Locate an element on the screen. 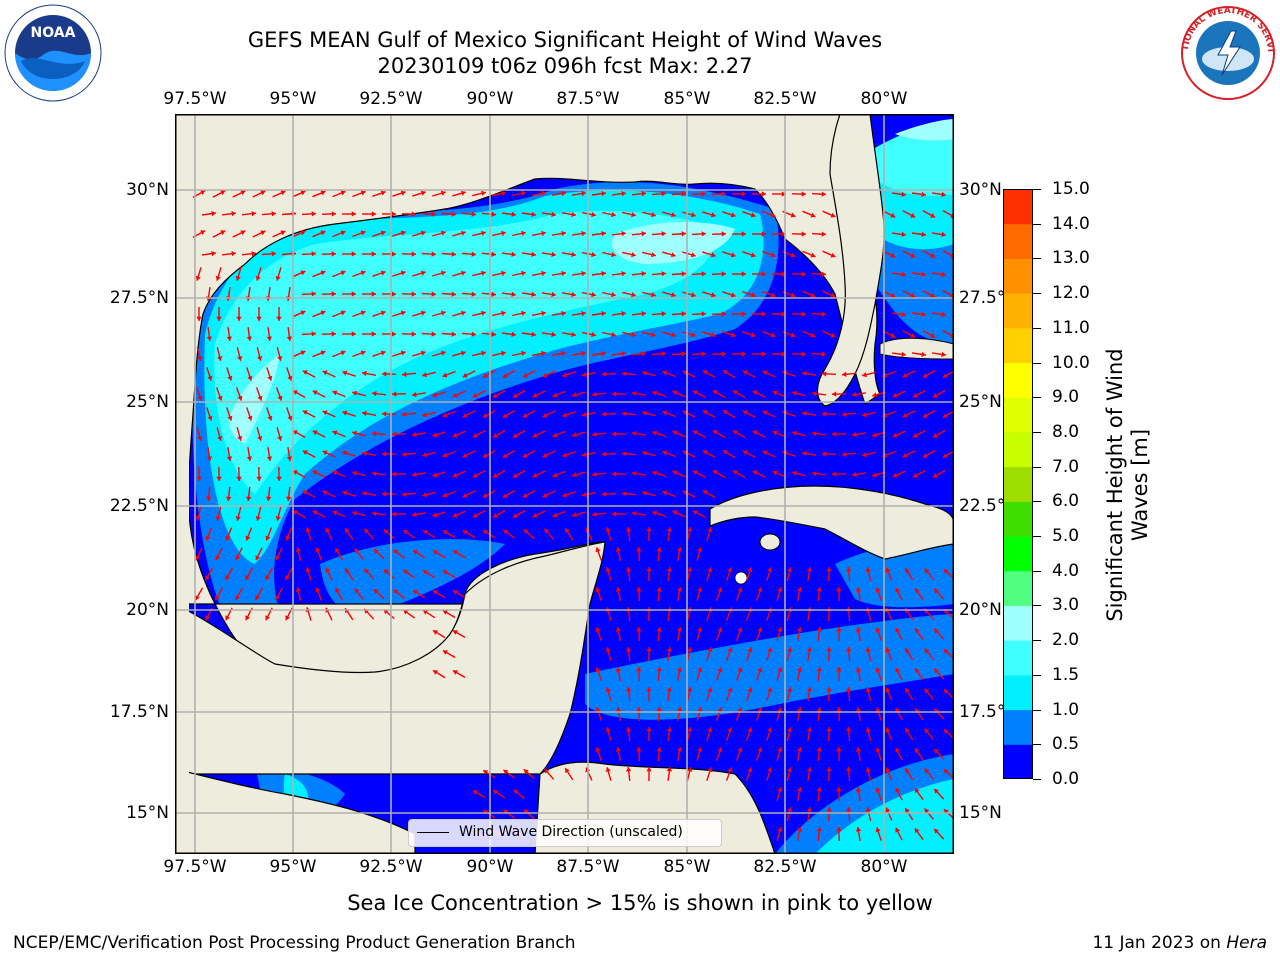  lon-tick-top: 90°W is located at coordinates (490, 99).